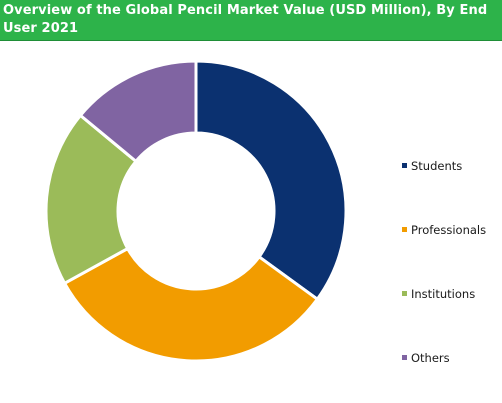  Describe the element at coordinates (404, 357) in the screenshot. I see `legend-swatch-others` at that location.